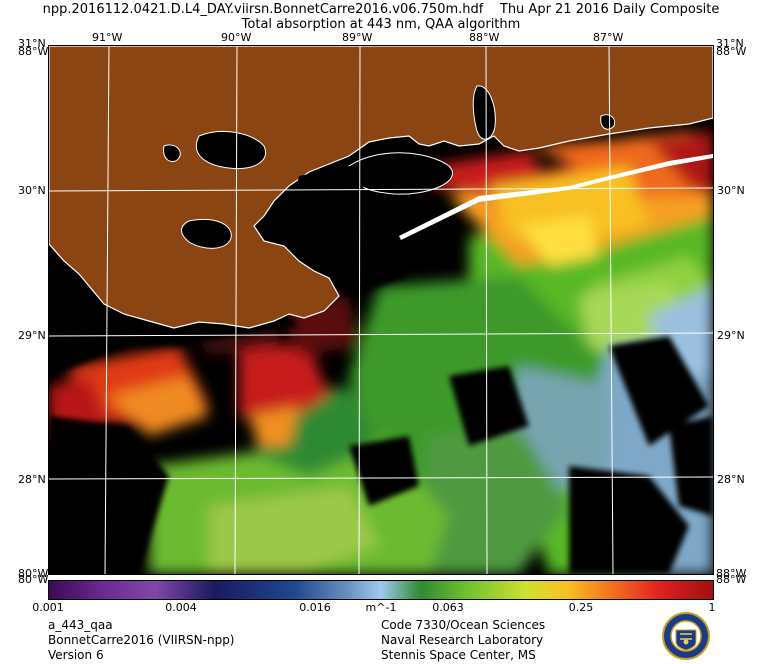 This screenshot has height=664, width=762. Describe the element at coordinates (731, 190) in the screenshot. I see `lat-label-right-30n: 30°N` at that location.